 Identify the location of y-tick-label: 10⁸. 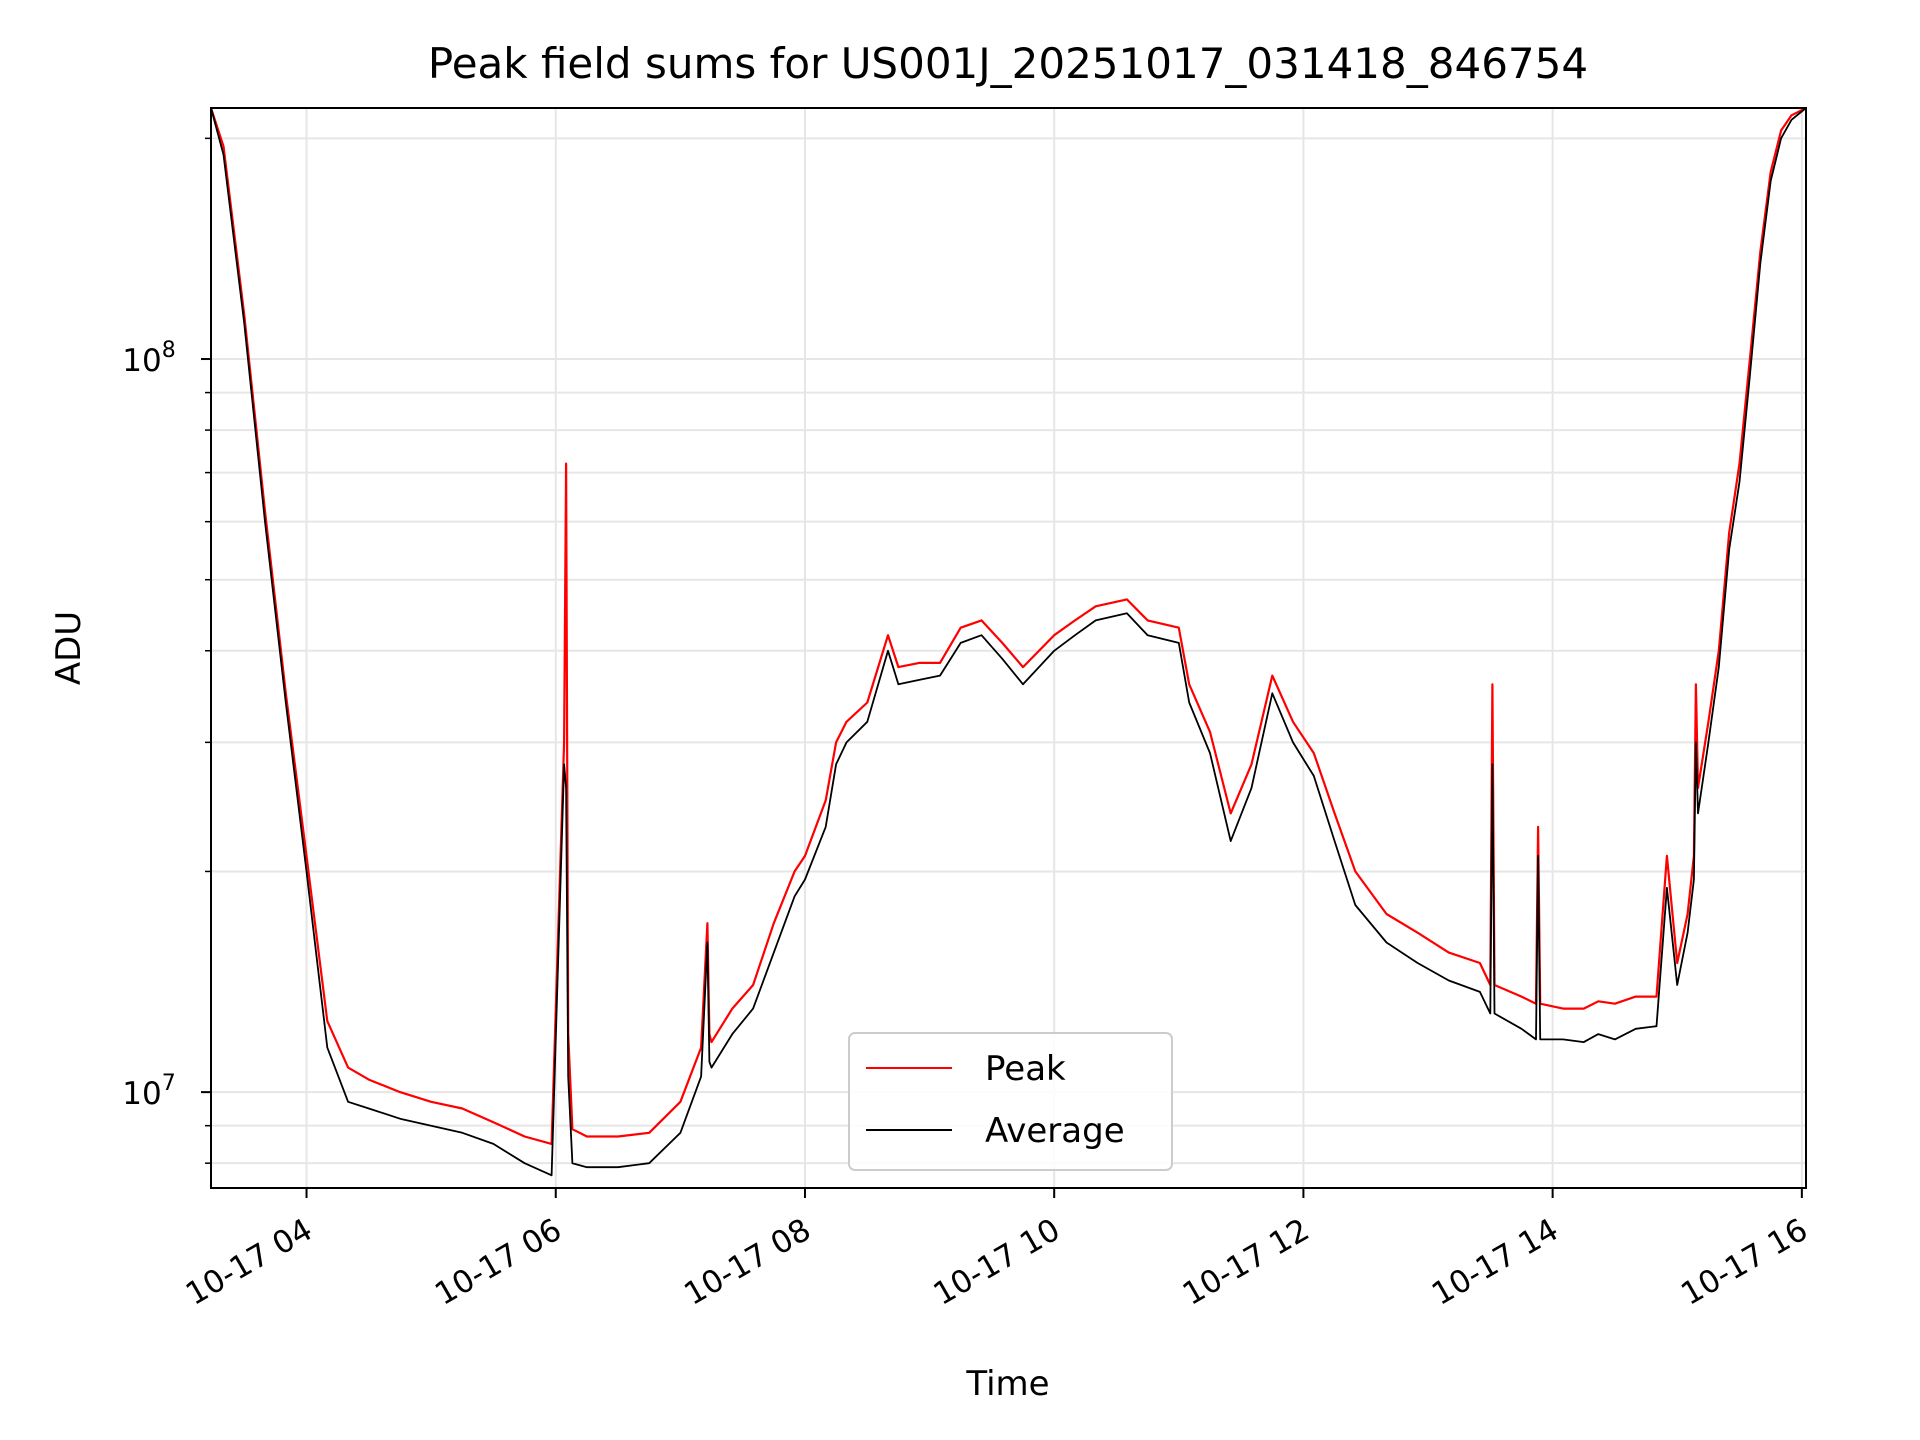
(148, 358).